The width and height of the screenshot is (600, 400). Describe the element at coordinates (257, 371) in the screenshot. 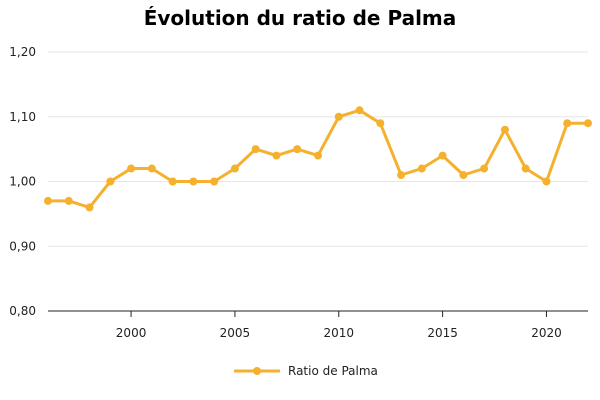

I see `legend-marker` at that location.